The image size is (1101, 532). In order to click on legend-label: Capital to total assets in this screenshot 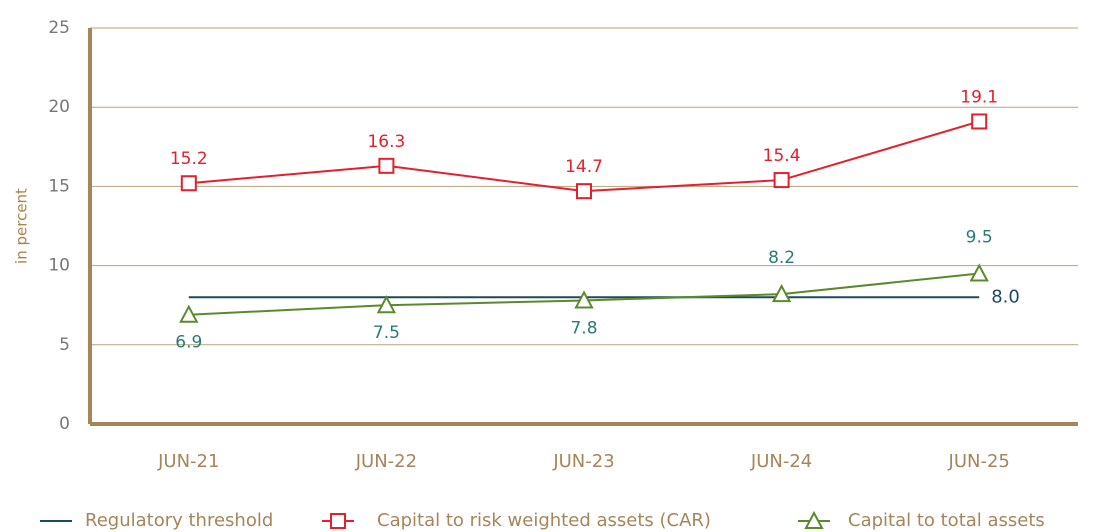, I will do `click(946, 520)`.